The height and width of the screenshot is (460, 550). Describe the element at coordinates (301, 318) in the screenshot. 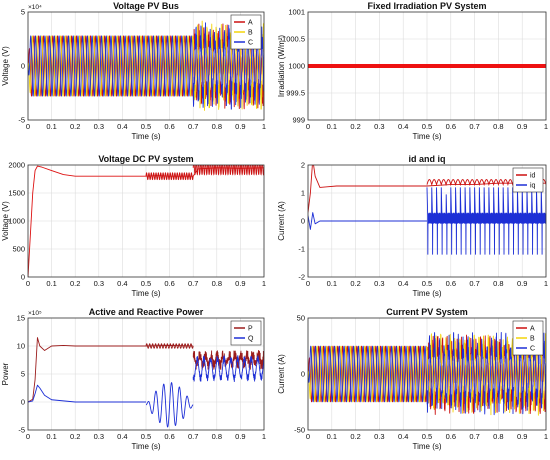

I see `y-tick-label: 50` at that location.